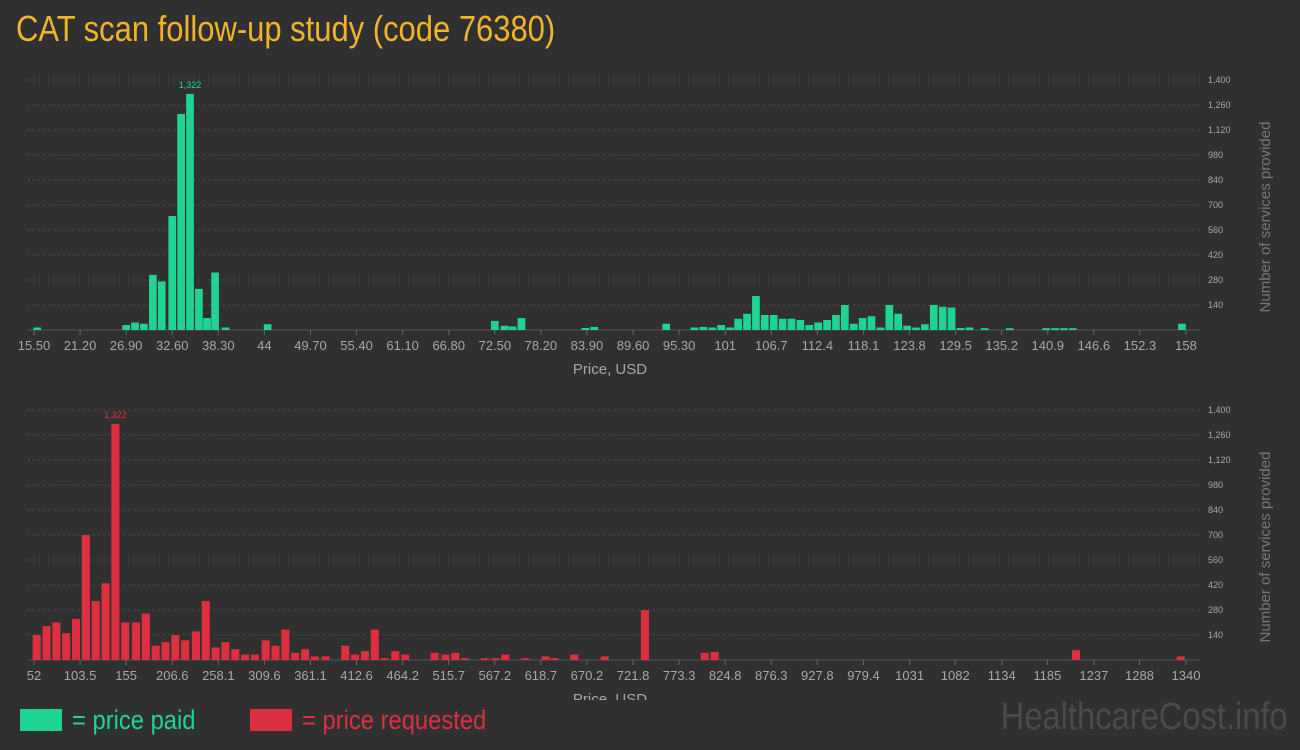 The width and height of the screenshot is (1300, 750). Describe the element at coordinates (218, 675) in the screenshot. I see `x-tick-label: 258.1` at that location.